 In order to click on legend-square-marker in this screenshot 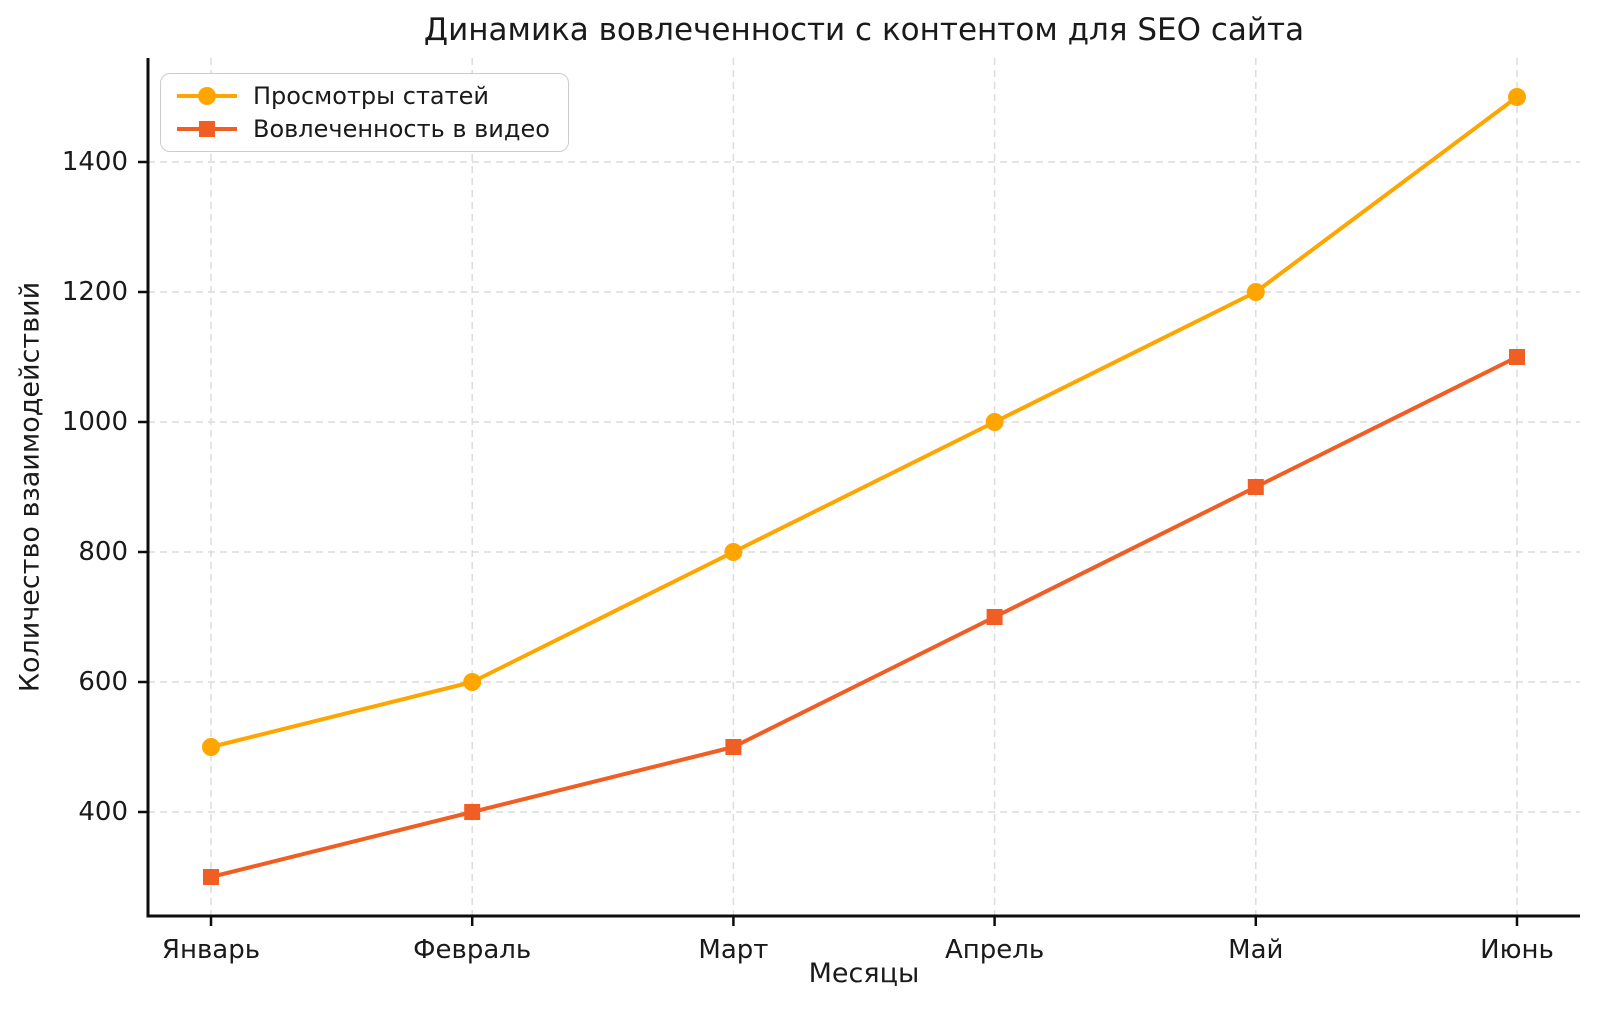, I will do `click(207, 129)`.